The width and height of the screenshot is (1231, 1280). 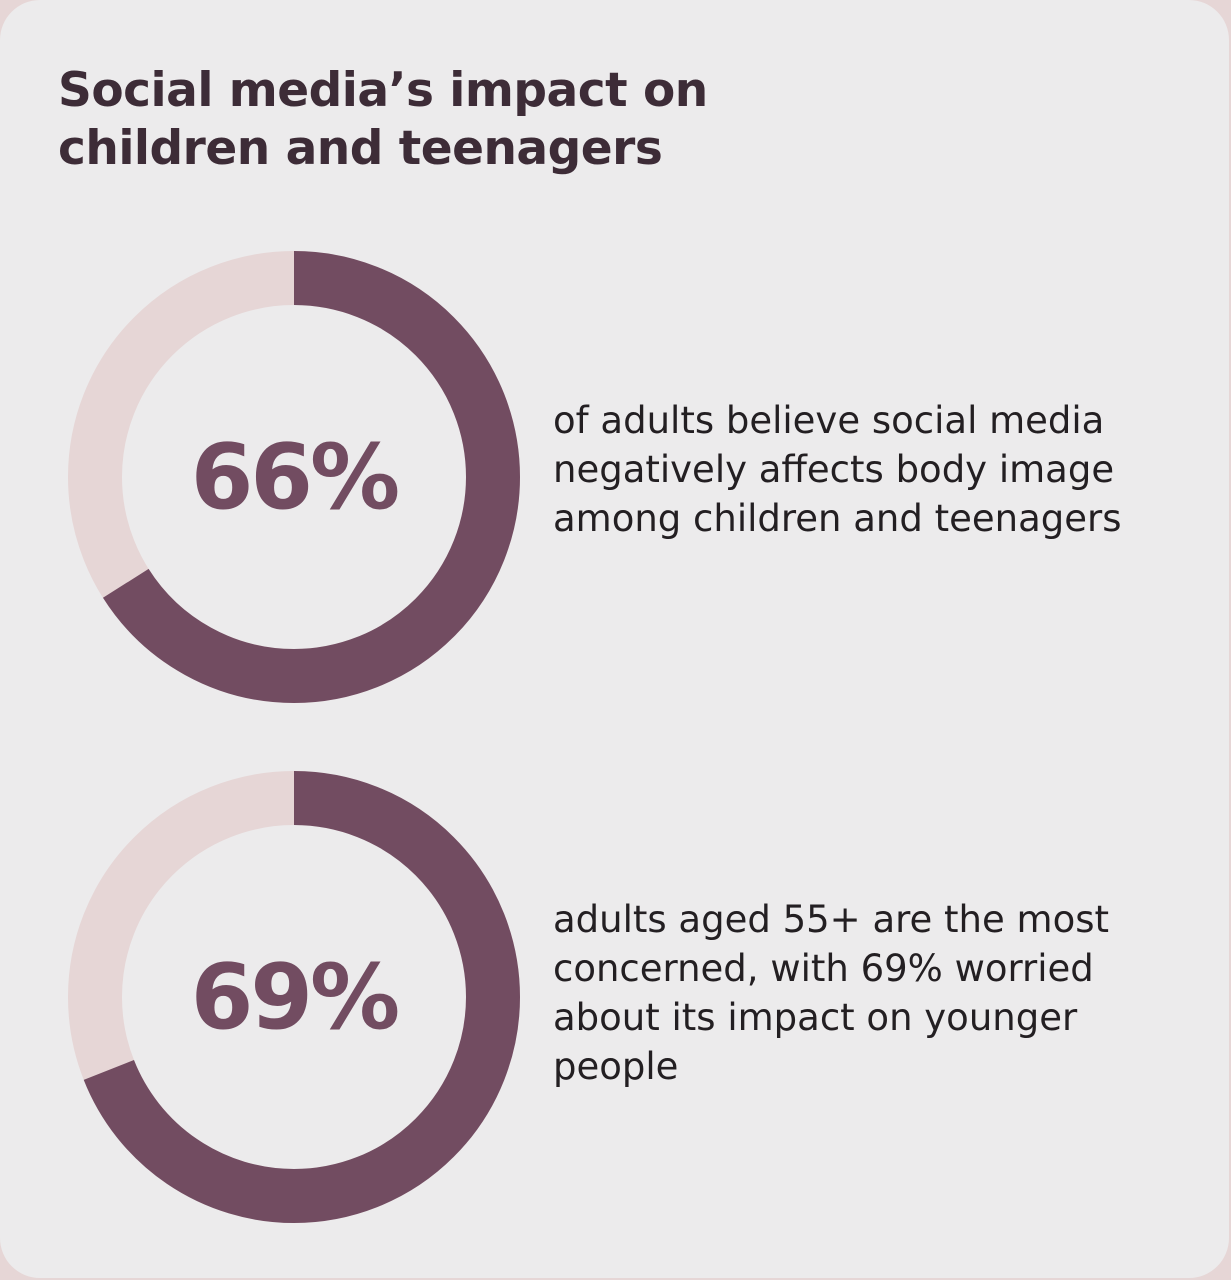 I want to click on title-line-1: Social media’s impact on, so click(x=383, y=90).